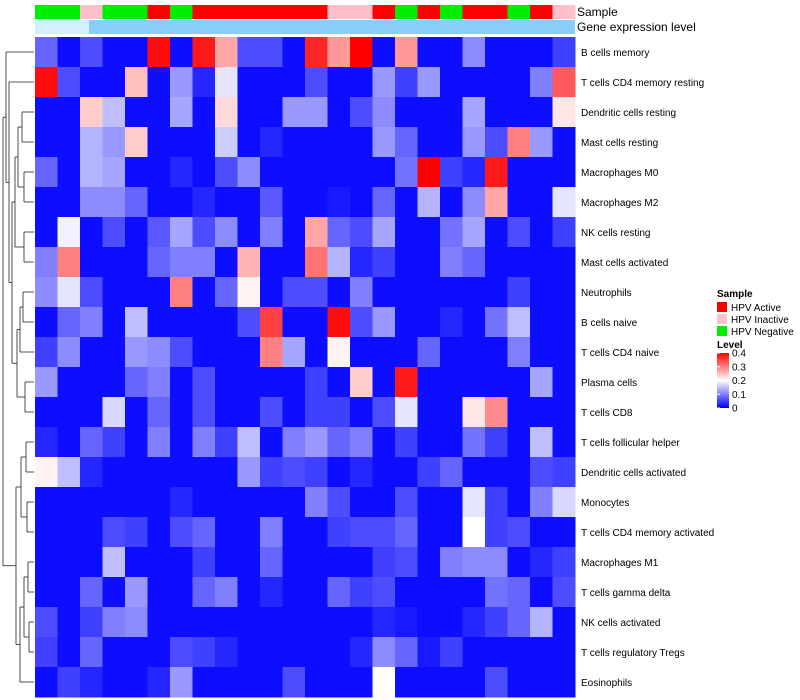 The image size is (800, 700). What do you see at coordinates (91, 112) in the screenshot?
I see `cell-r3-c3` at bounding box center [91, 112].